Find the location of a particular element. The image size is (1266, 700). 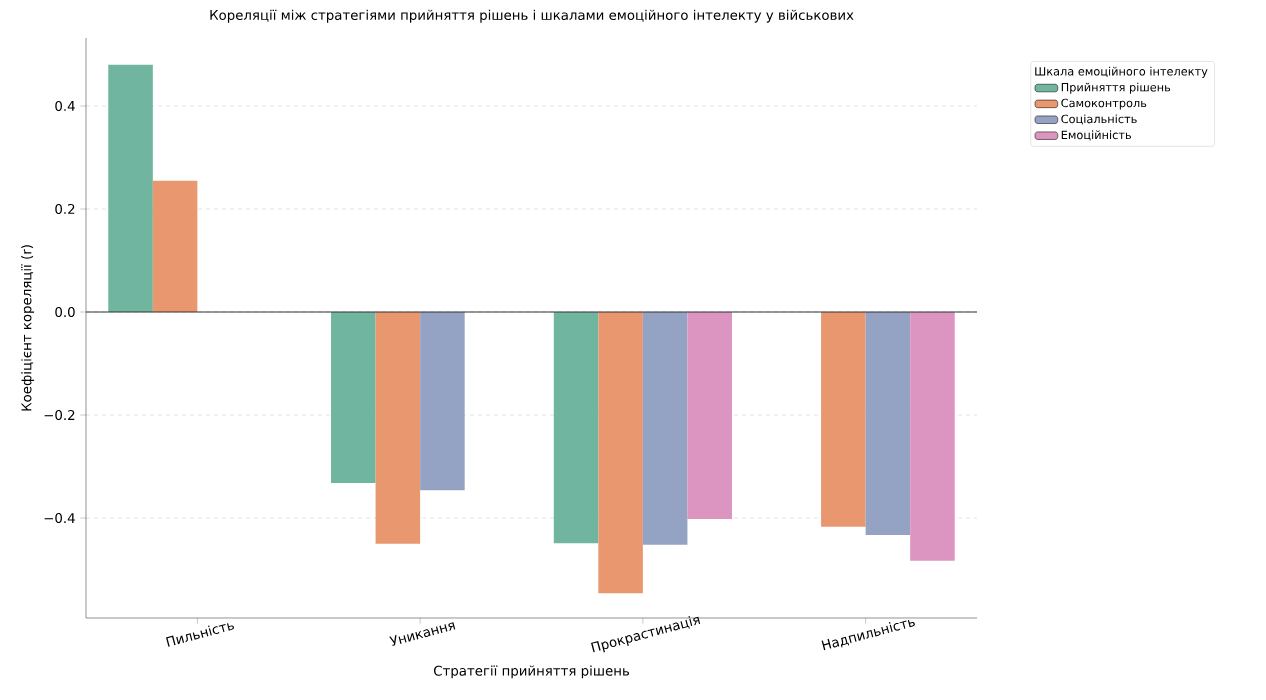

legend-title: Шкала емоційного інтелекту is located at coordinates (1121, 72).